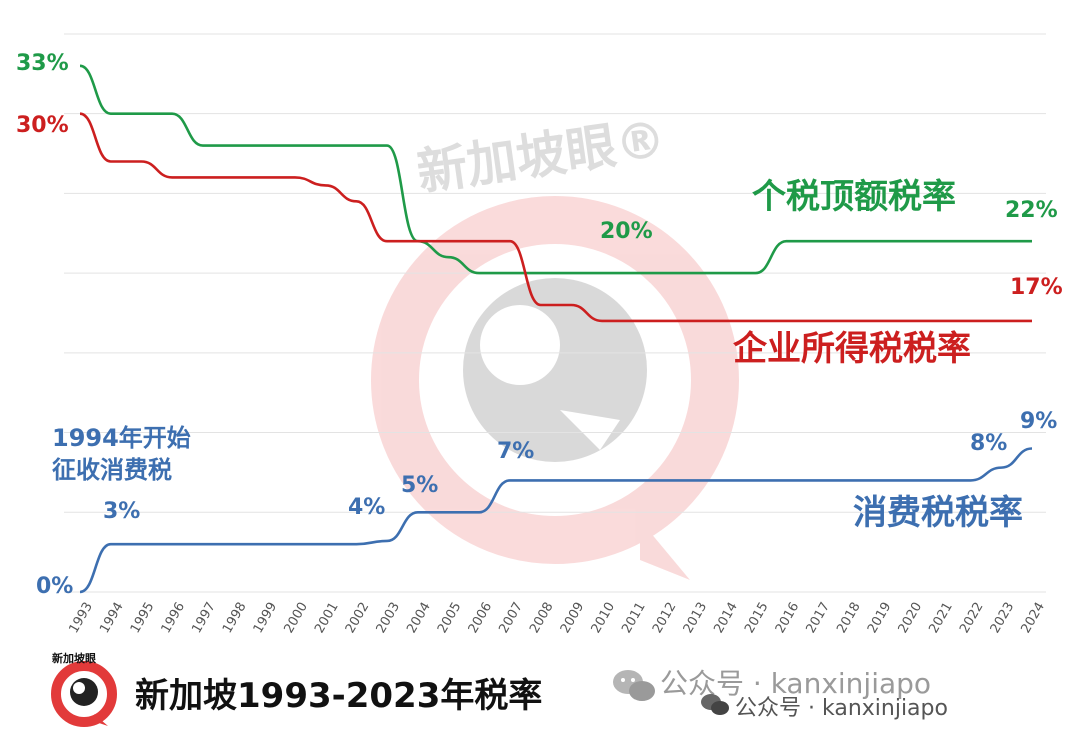  I want to click on x-tick-label: 1997, so click(204, 618).